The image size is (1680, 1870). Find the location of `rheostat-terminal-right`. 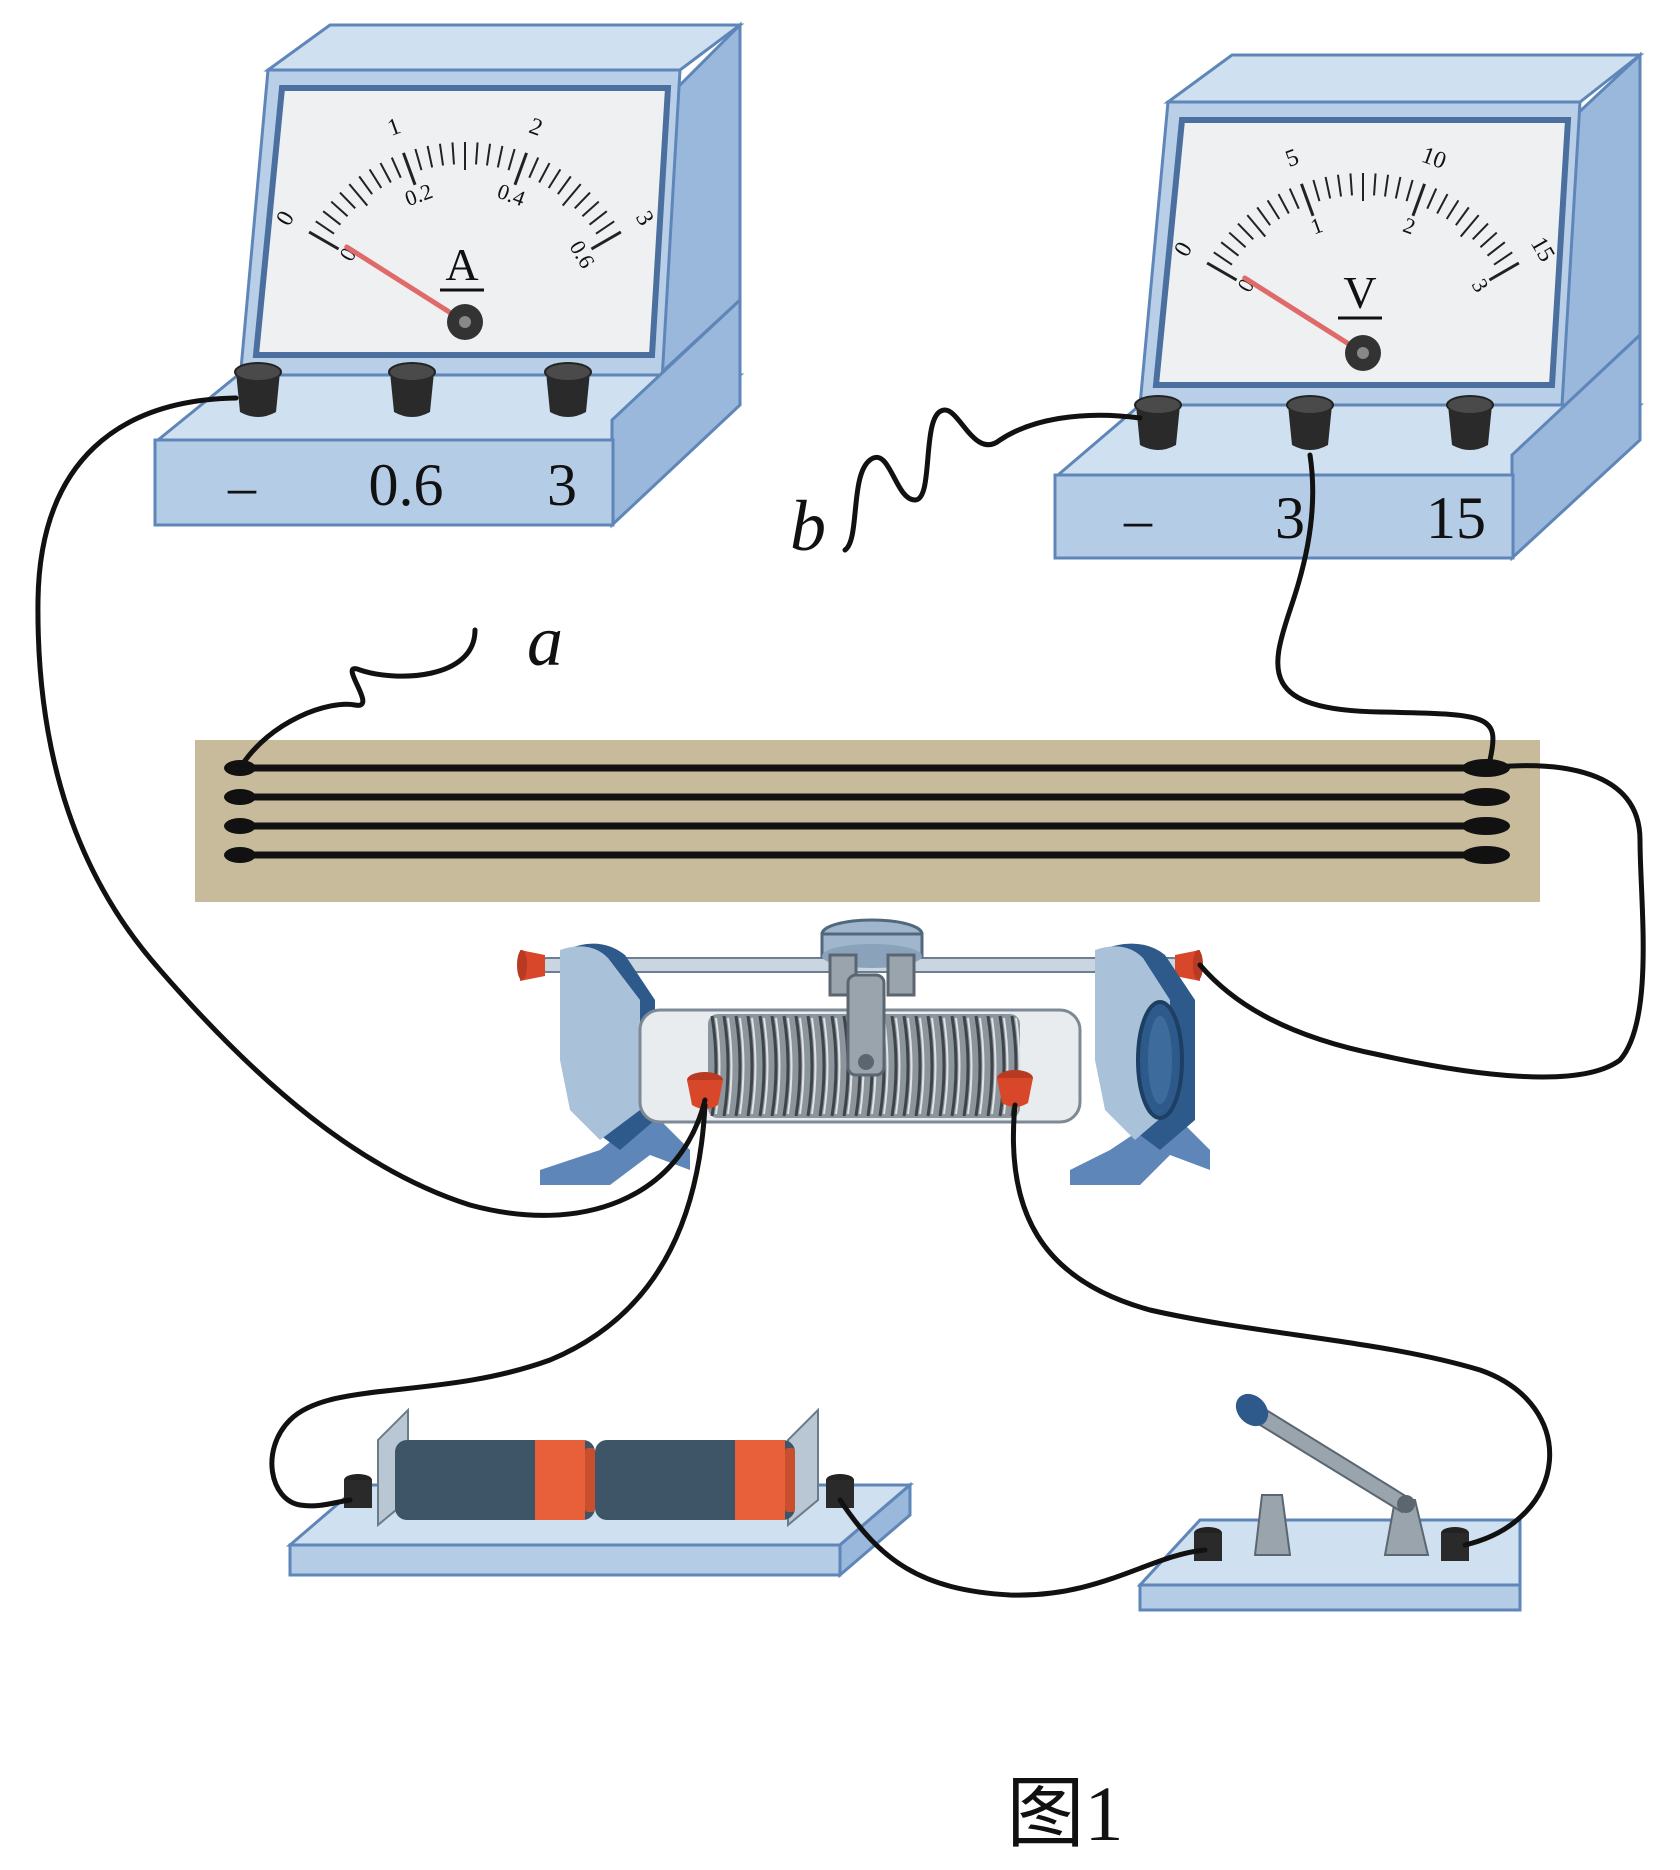

rheostat-terminal-right is located at coordinates (1015, 1088).